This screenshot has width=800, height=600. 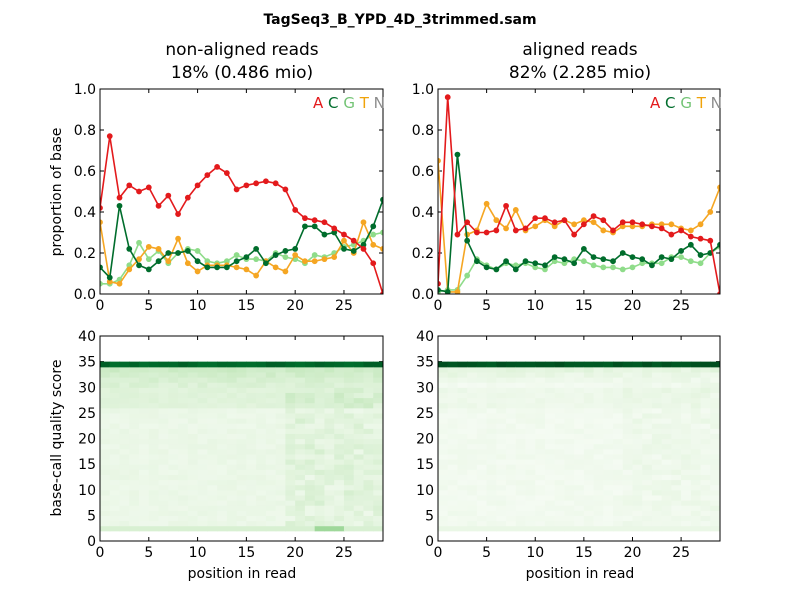 What do you see at coordinates (633, 306) in the screenshot?
I see `tr-xtick-label: 20` at bounding box center [633, 306].